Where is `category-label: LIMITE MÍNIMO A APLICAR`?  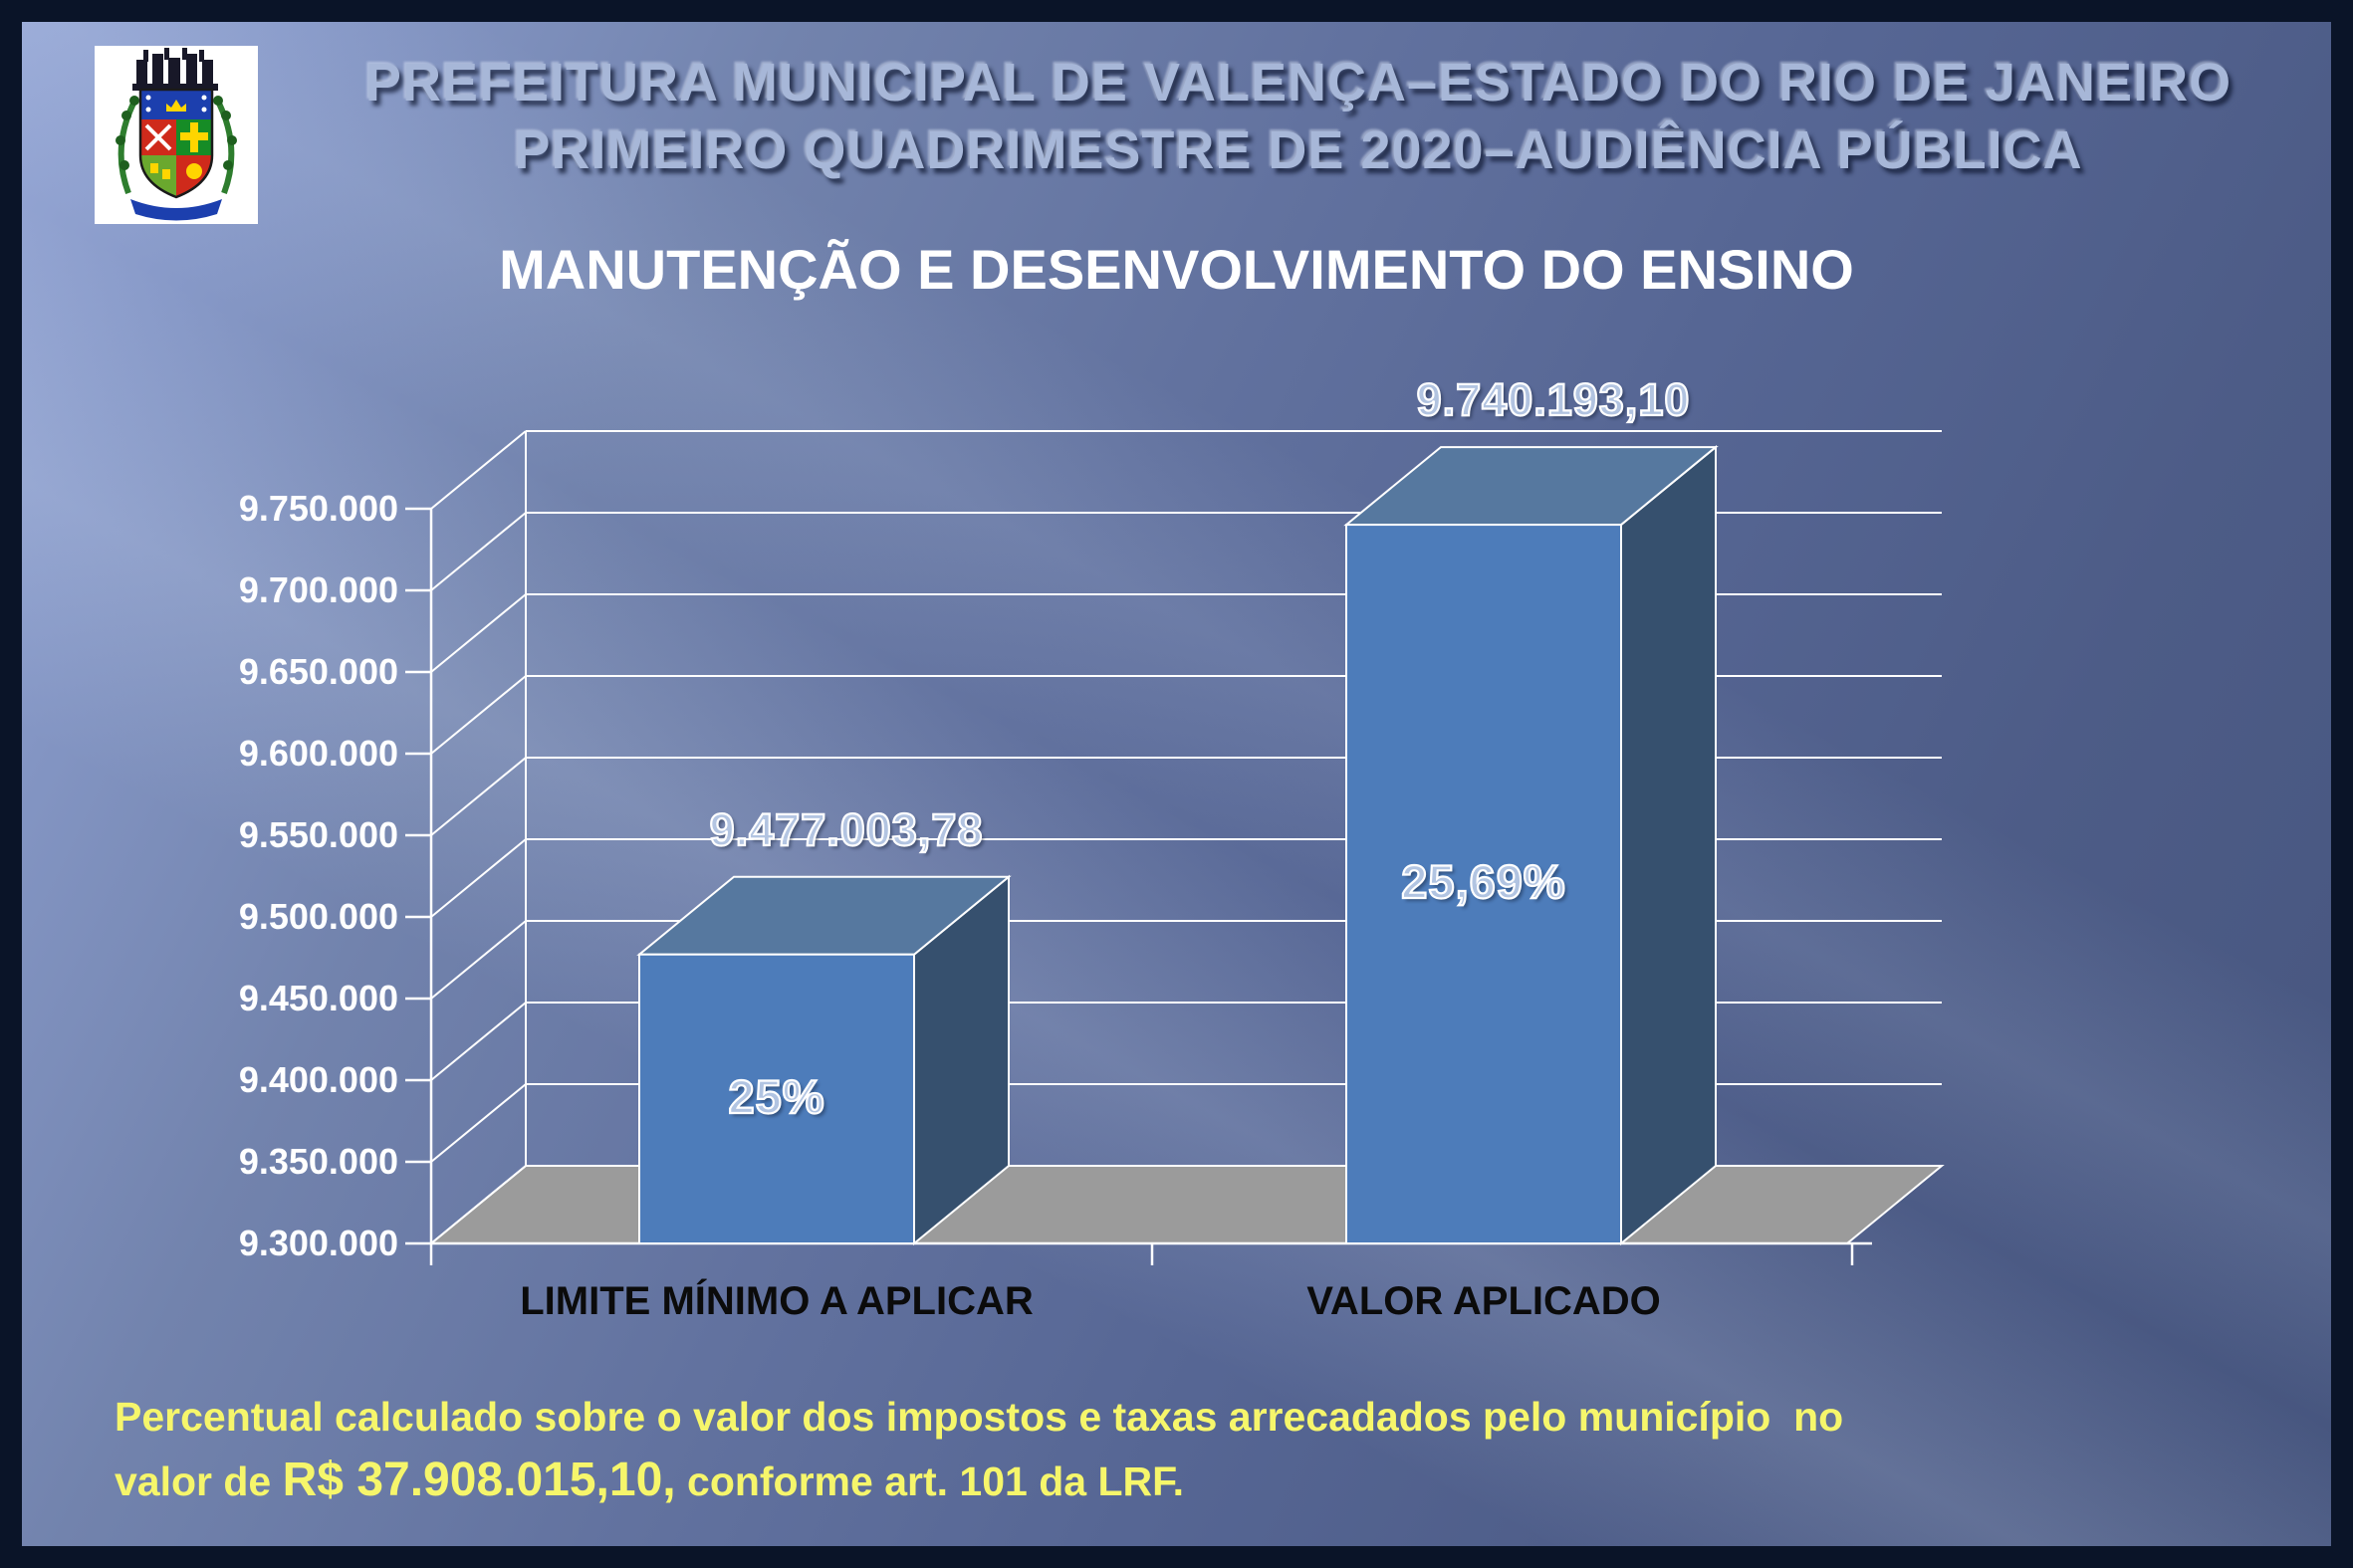
category-label: LIMITE MÍNIMO A APLICAR is located at coordinates (777, 1301).